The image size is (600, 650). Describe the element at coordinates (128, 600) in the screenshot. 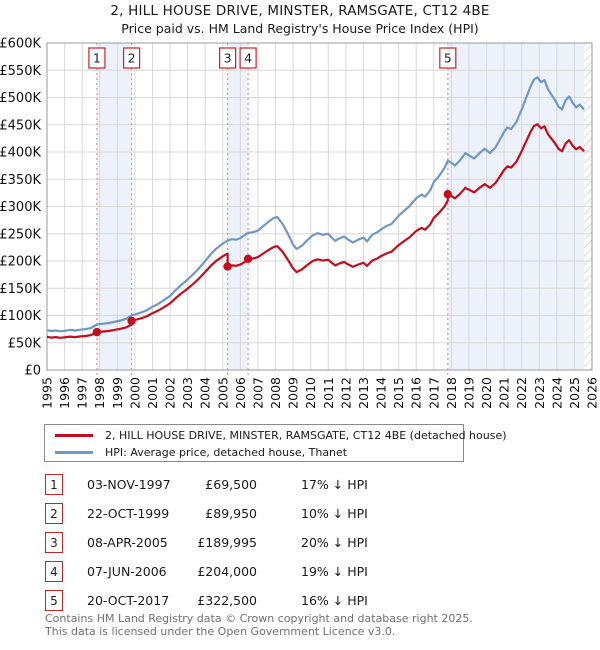

I see `sale-date: 20-OCT-2017` at that location.